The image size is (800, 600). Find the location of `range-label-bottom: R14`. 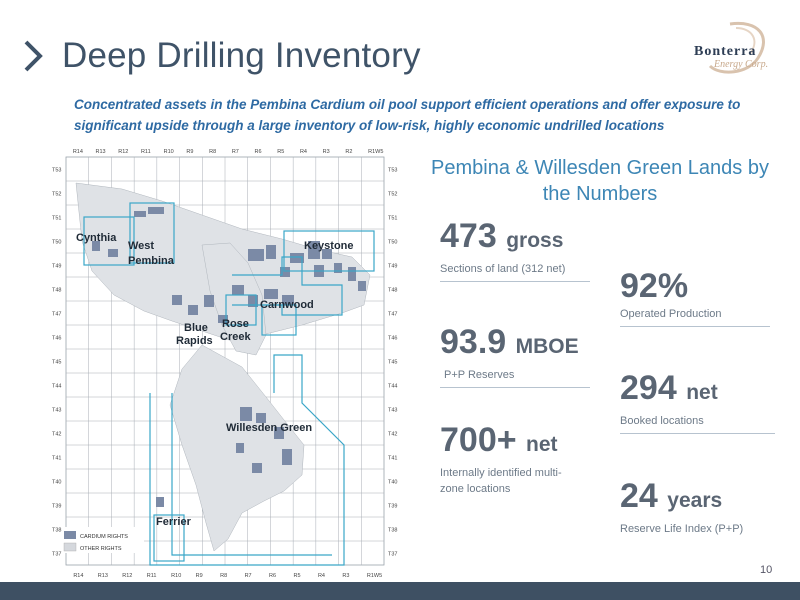

range-label-bottom: R14 is located at coordinates (78, 576).